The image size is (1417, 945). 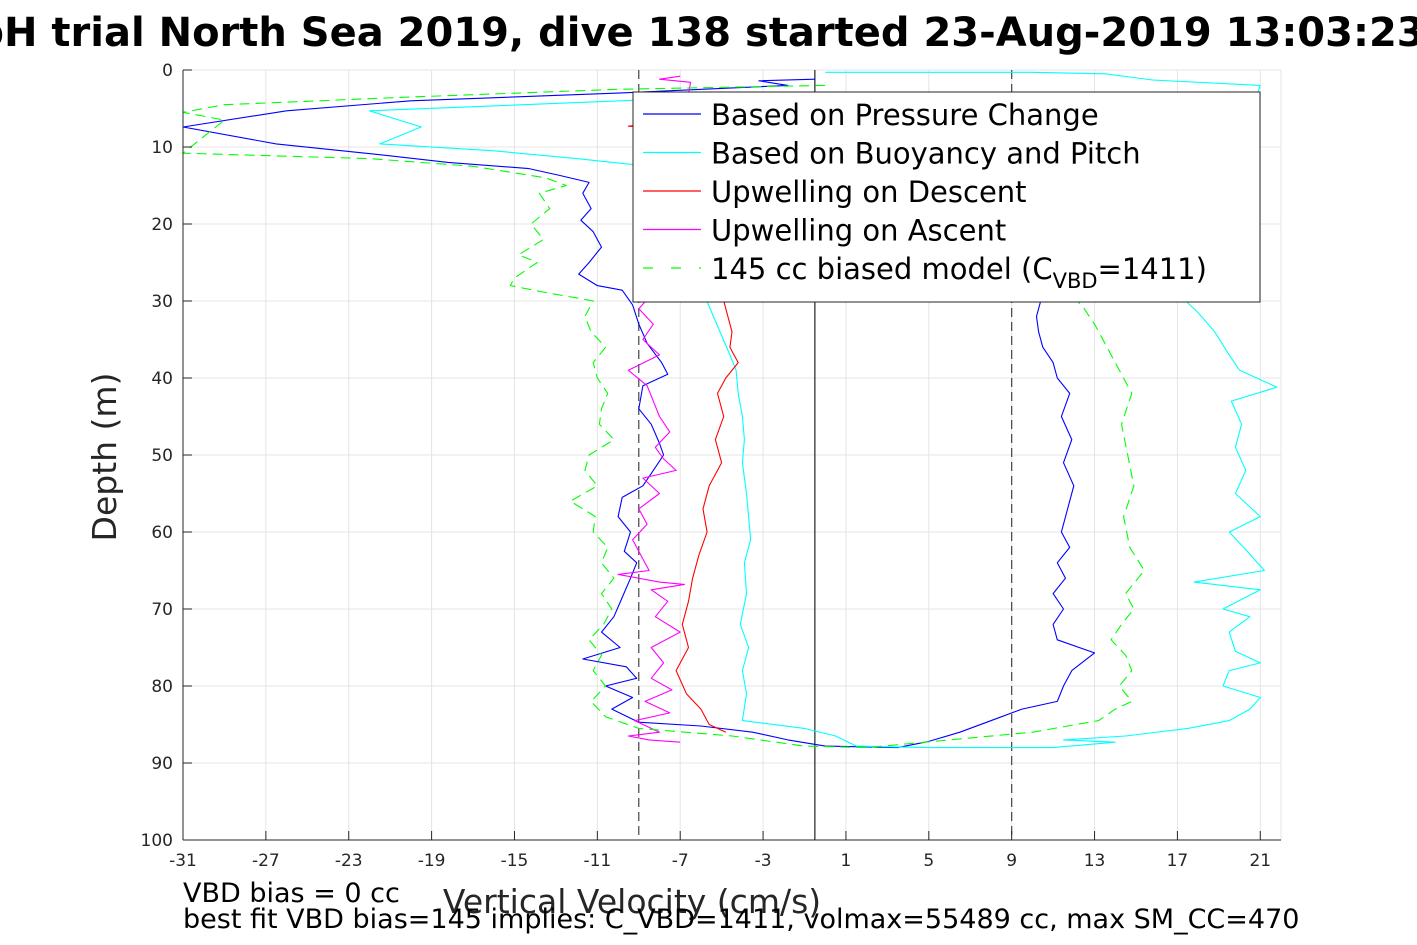 What do you see at coordinates (157, 841) in the screenshot?
I see `y-tick-label: 100` at bounding box center [157, 841].